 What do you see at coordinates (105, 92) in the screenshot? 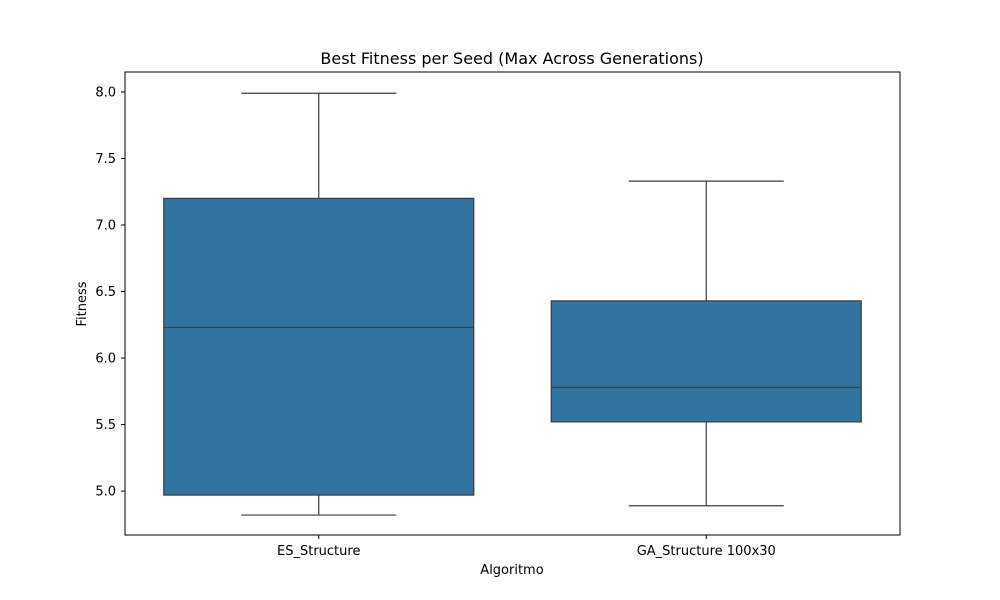
I see `y-tick-label: 8.0` at bounding box center [105, 92].